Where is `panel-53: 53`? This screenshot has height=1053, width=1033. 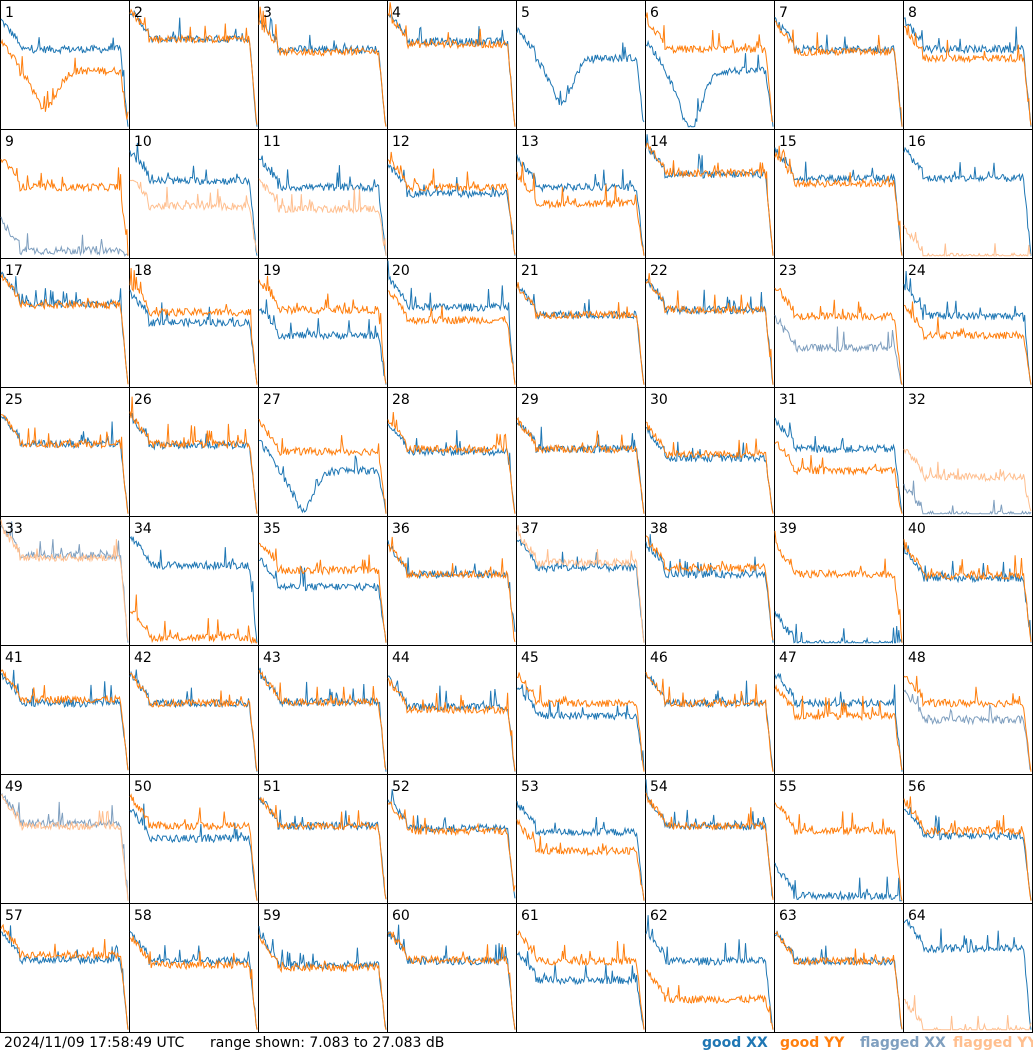
panel-53: 53 is located at coordinates (581, 839).